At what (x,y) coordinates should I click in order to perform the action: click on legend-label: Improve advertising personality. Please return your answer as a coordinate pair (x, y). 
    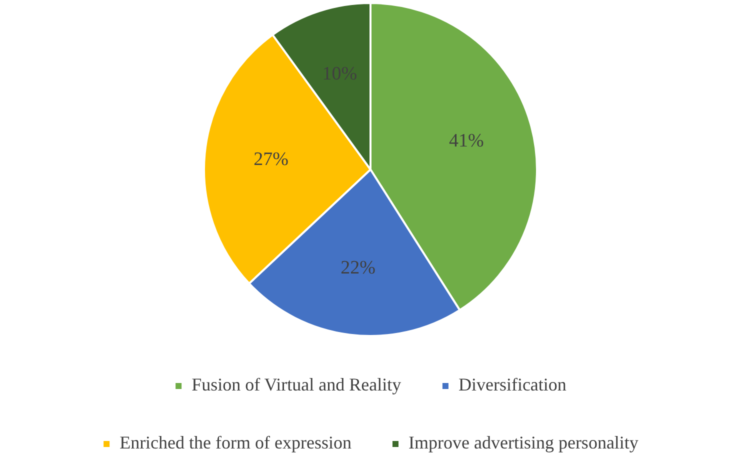
    Looking at the image, I should click on (523, 442).